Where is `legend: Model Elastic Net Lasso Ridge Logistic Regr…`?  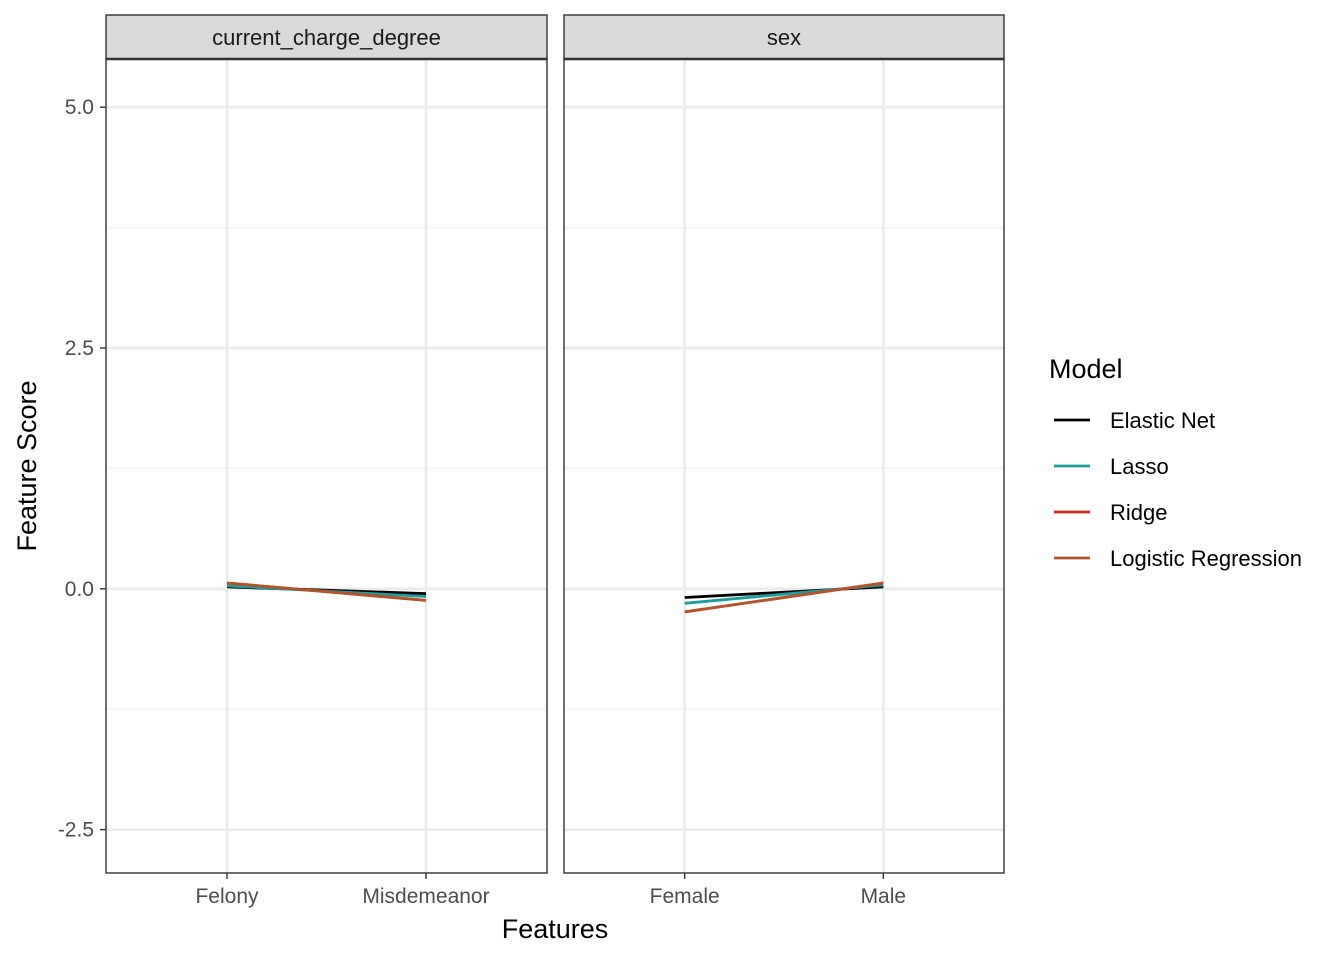 legend: Model Elastic Net Lasso Ridge Logistic Regr… is located at coordinates (1175, 462).